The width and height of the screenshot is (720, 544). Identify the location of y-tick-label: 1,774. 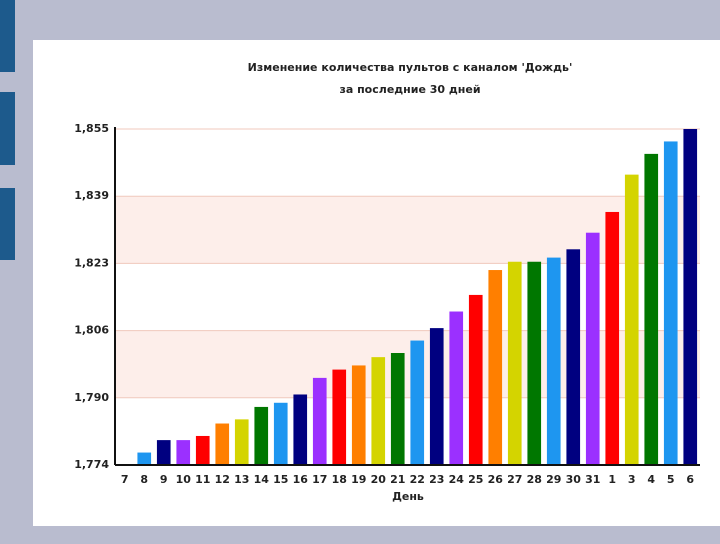
(91, 464).